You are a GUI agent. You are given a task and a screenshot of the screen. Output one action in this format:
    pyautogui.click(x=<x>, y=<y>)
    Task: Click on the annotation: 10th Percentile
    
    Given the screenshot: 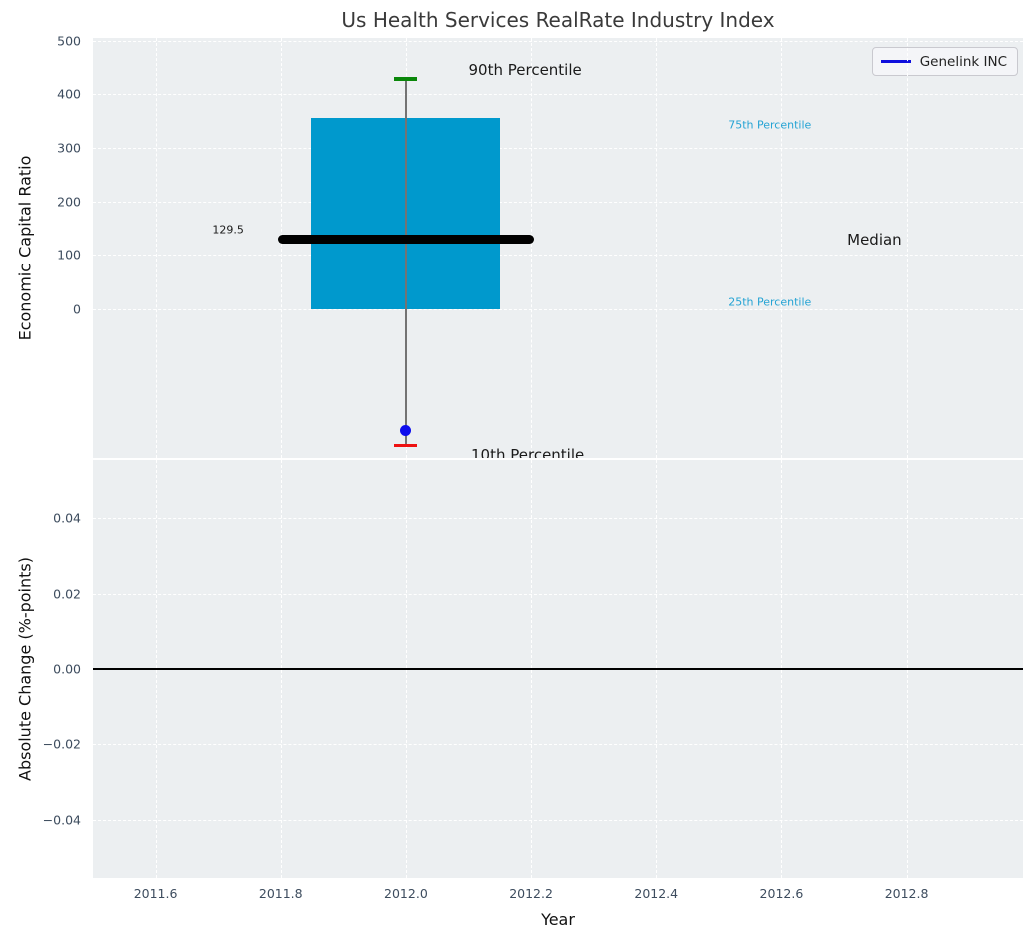 What is the action you would take?
    pyautogui.click(x=528, y=451)
    